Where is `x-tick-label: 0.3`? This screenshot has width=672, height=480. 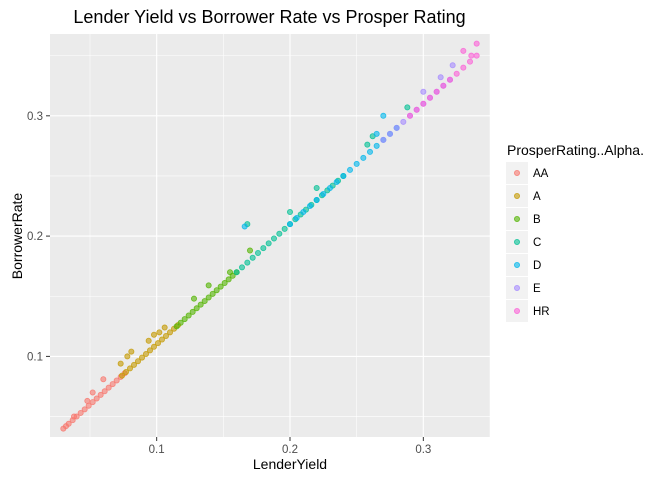
x-tick-label: 0.3 is located at coordinates (423, 450).